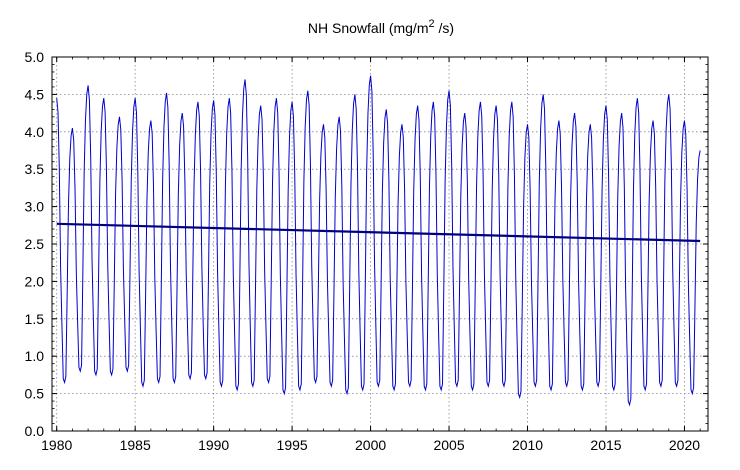 The height and width of the screenshot is (470, 740). What do you see at coordinates (684, 445) in the screenshot?
I see `x-tick-label: 2020` at bounding box center [684, 445].